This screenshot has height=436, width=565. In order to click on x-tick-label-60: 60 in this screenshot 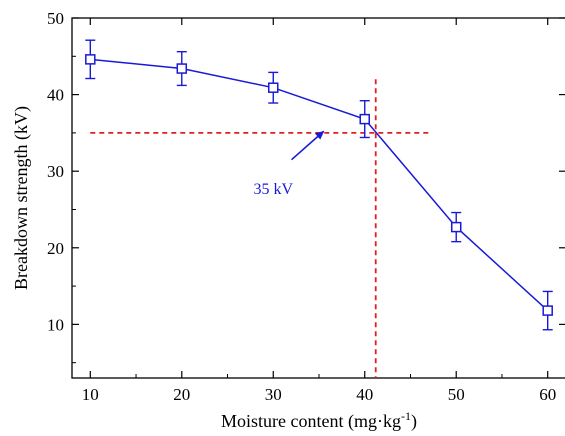, I will do `click(547, 394)`.